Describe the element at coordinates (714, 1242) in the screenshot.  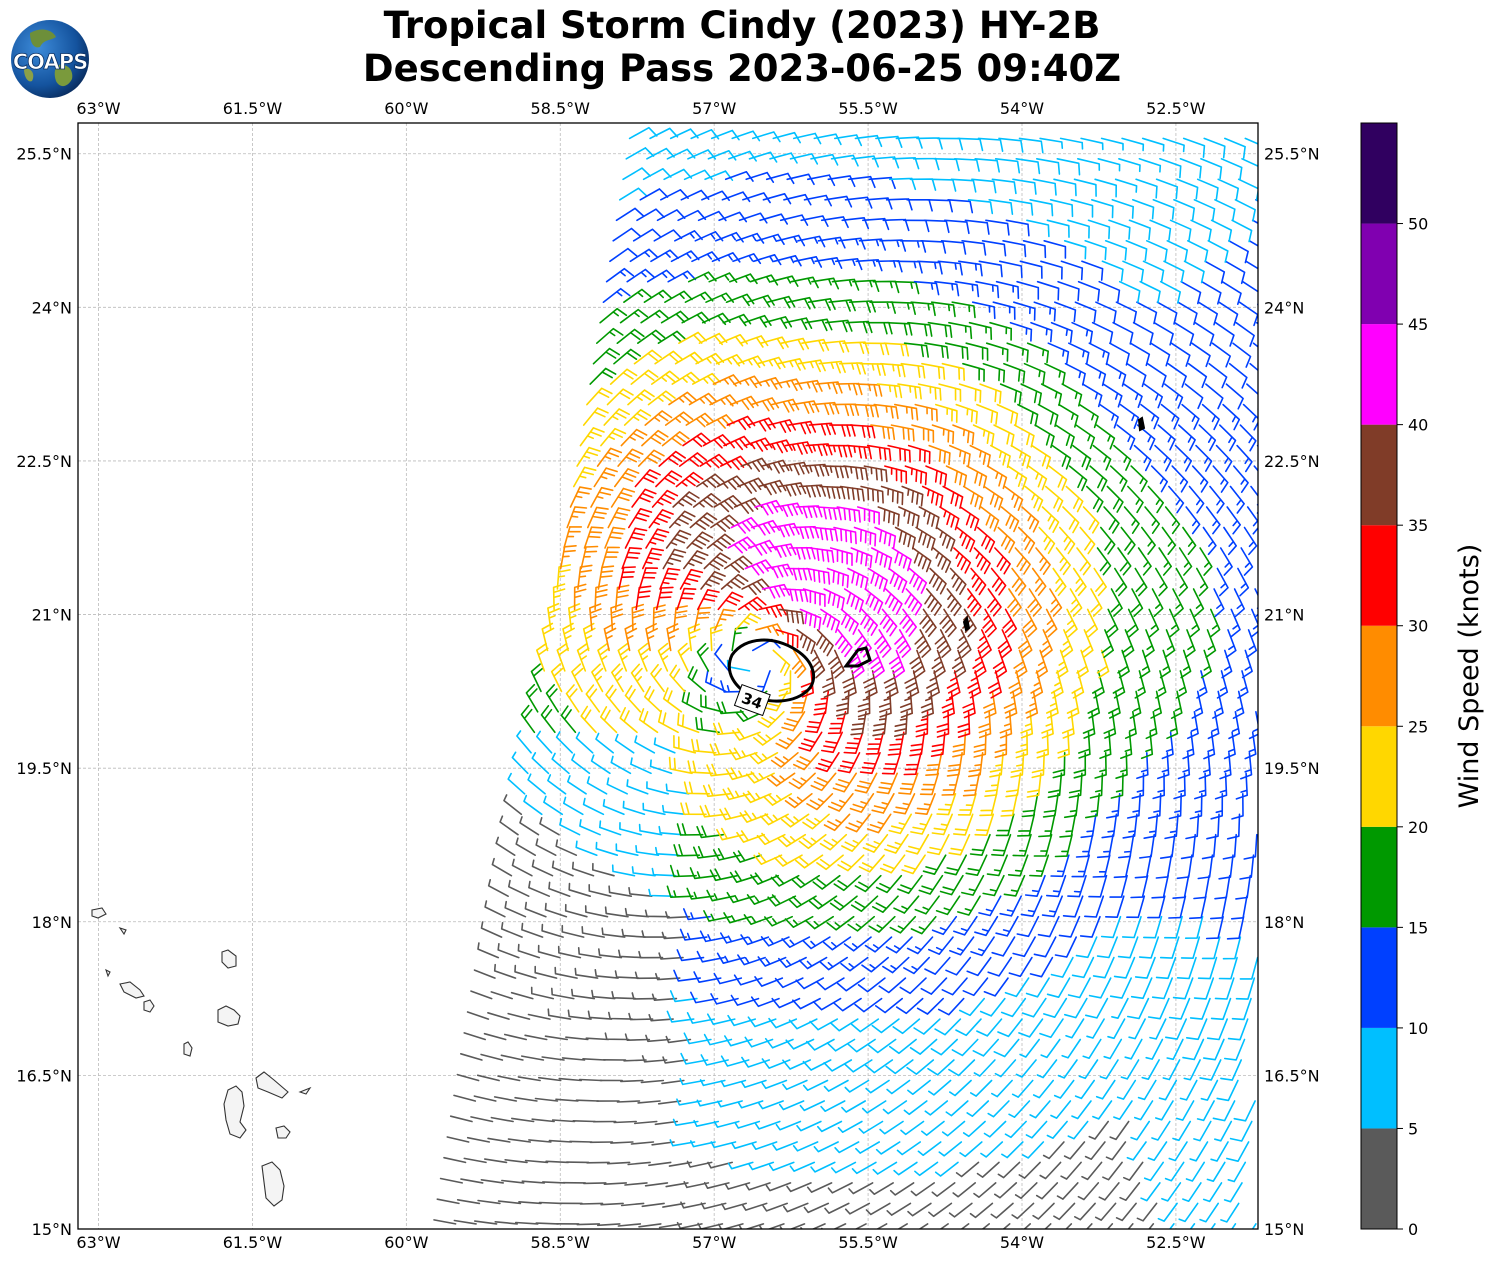
I see `lon-label-bottom: 57°W` at that location.